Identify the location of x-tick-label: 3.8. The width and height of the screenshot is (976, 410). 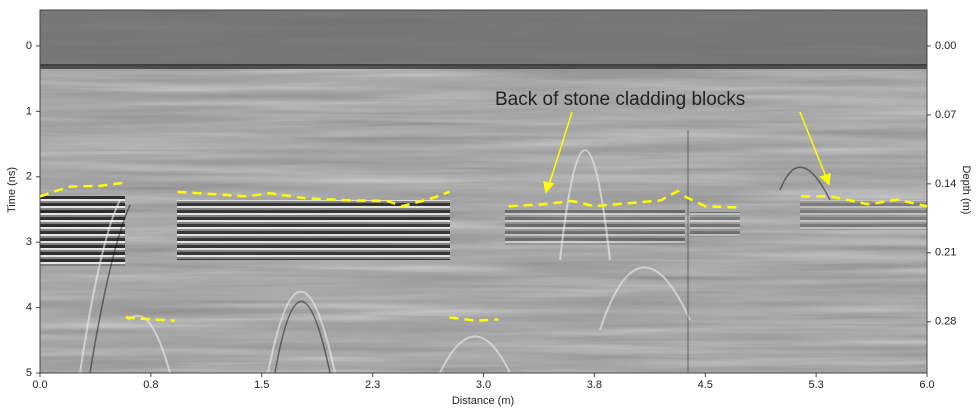
(594, 385).